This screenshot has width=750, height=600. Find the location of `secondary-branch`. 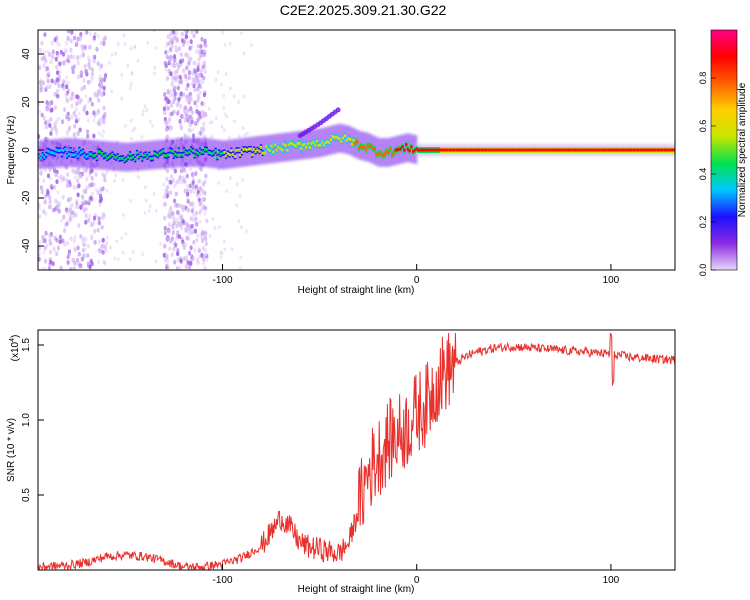

secondary-branch is located at coordinates (319, 123).